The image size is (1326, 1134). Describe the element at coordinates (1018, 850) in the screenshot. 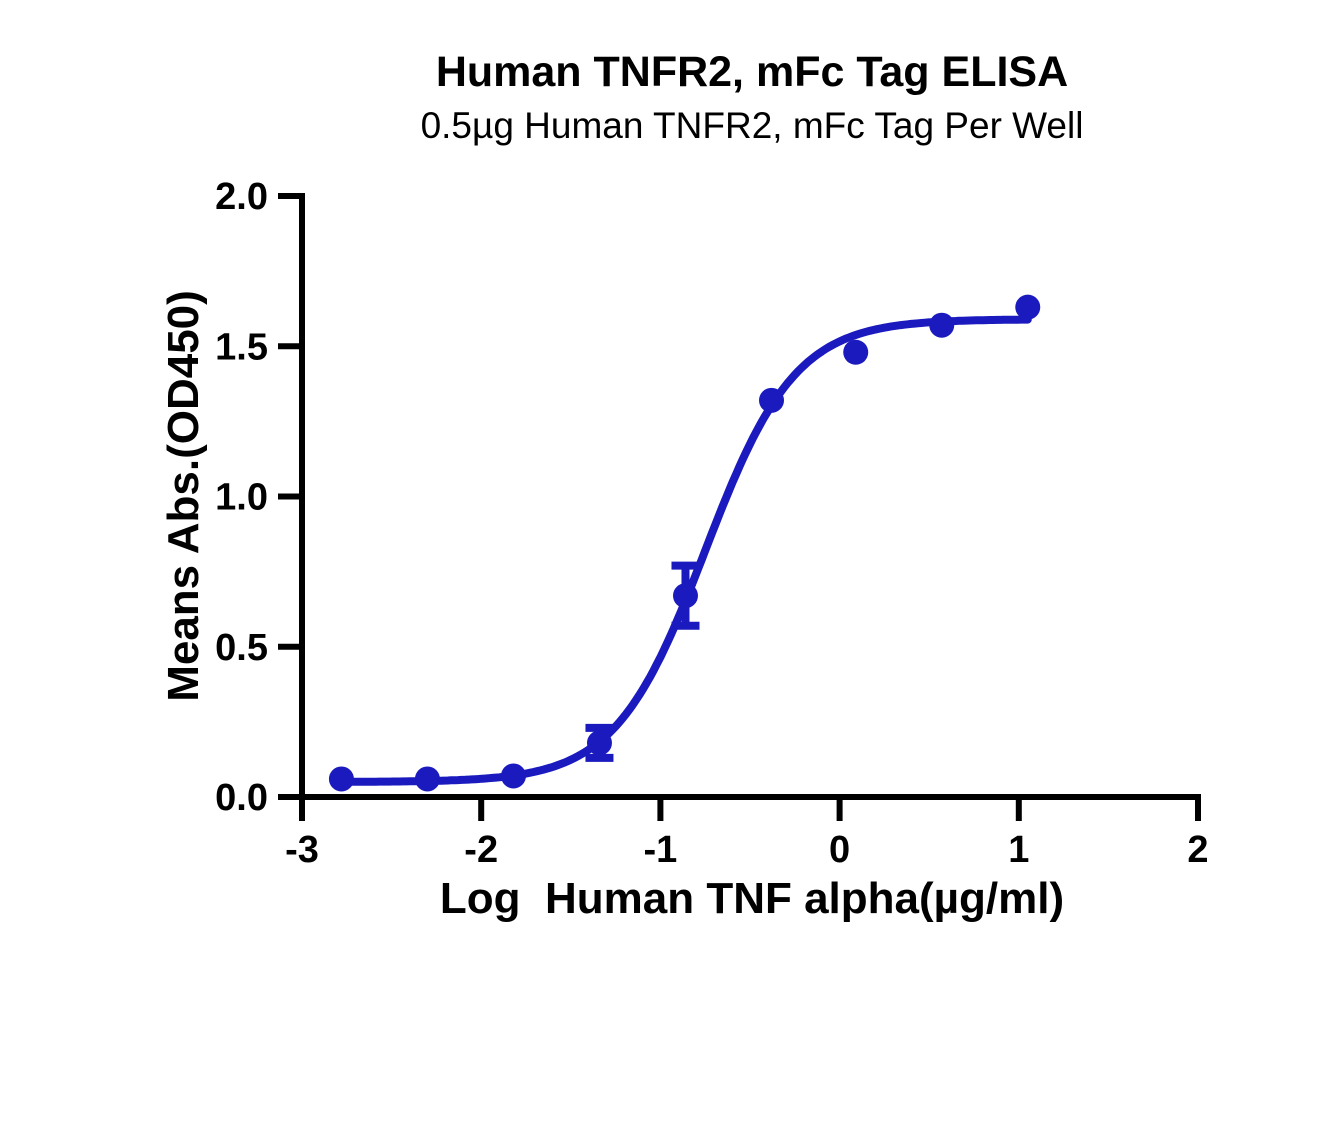

I see `x-tick-label: 1` at that location.